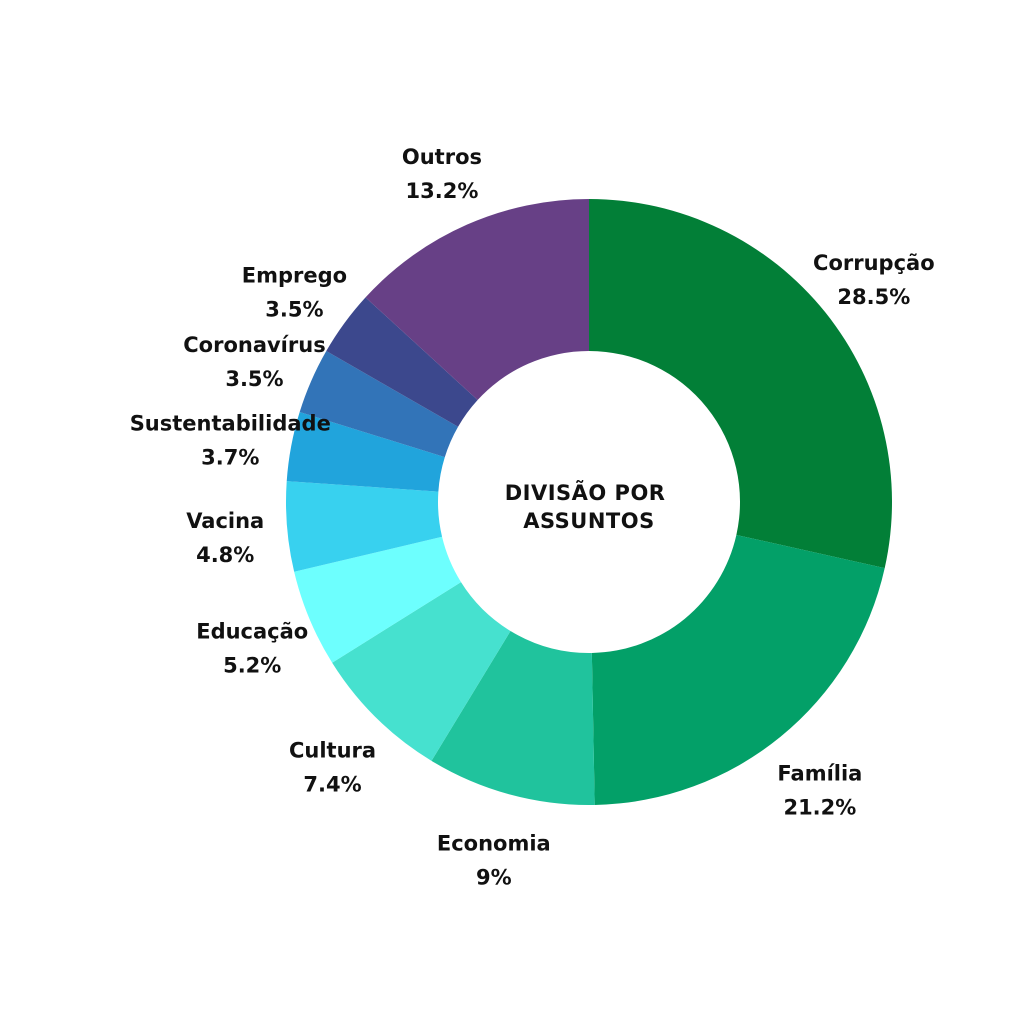 Image resolution: width=1024 pixels, height=1024 pixels. I want to click on slice-vacina, so click(364, 526).